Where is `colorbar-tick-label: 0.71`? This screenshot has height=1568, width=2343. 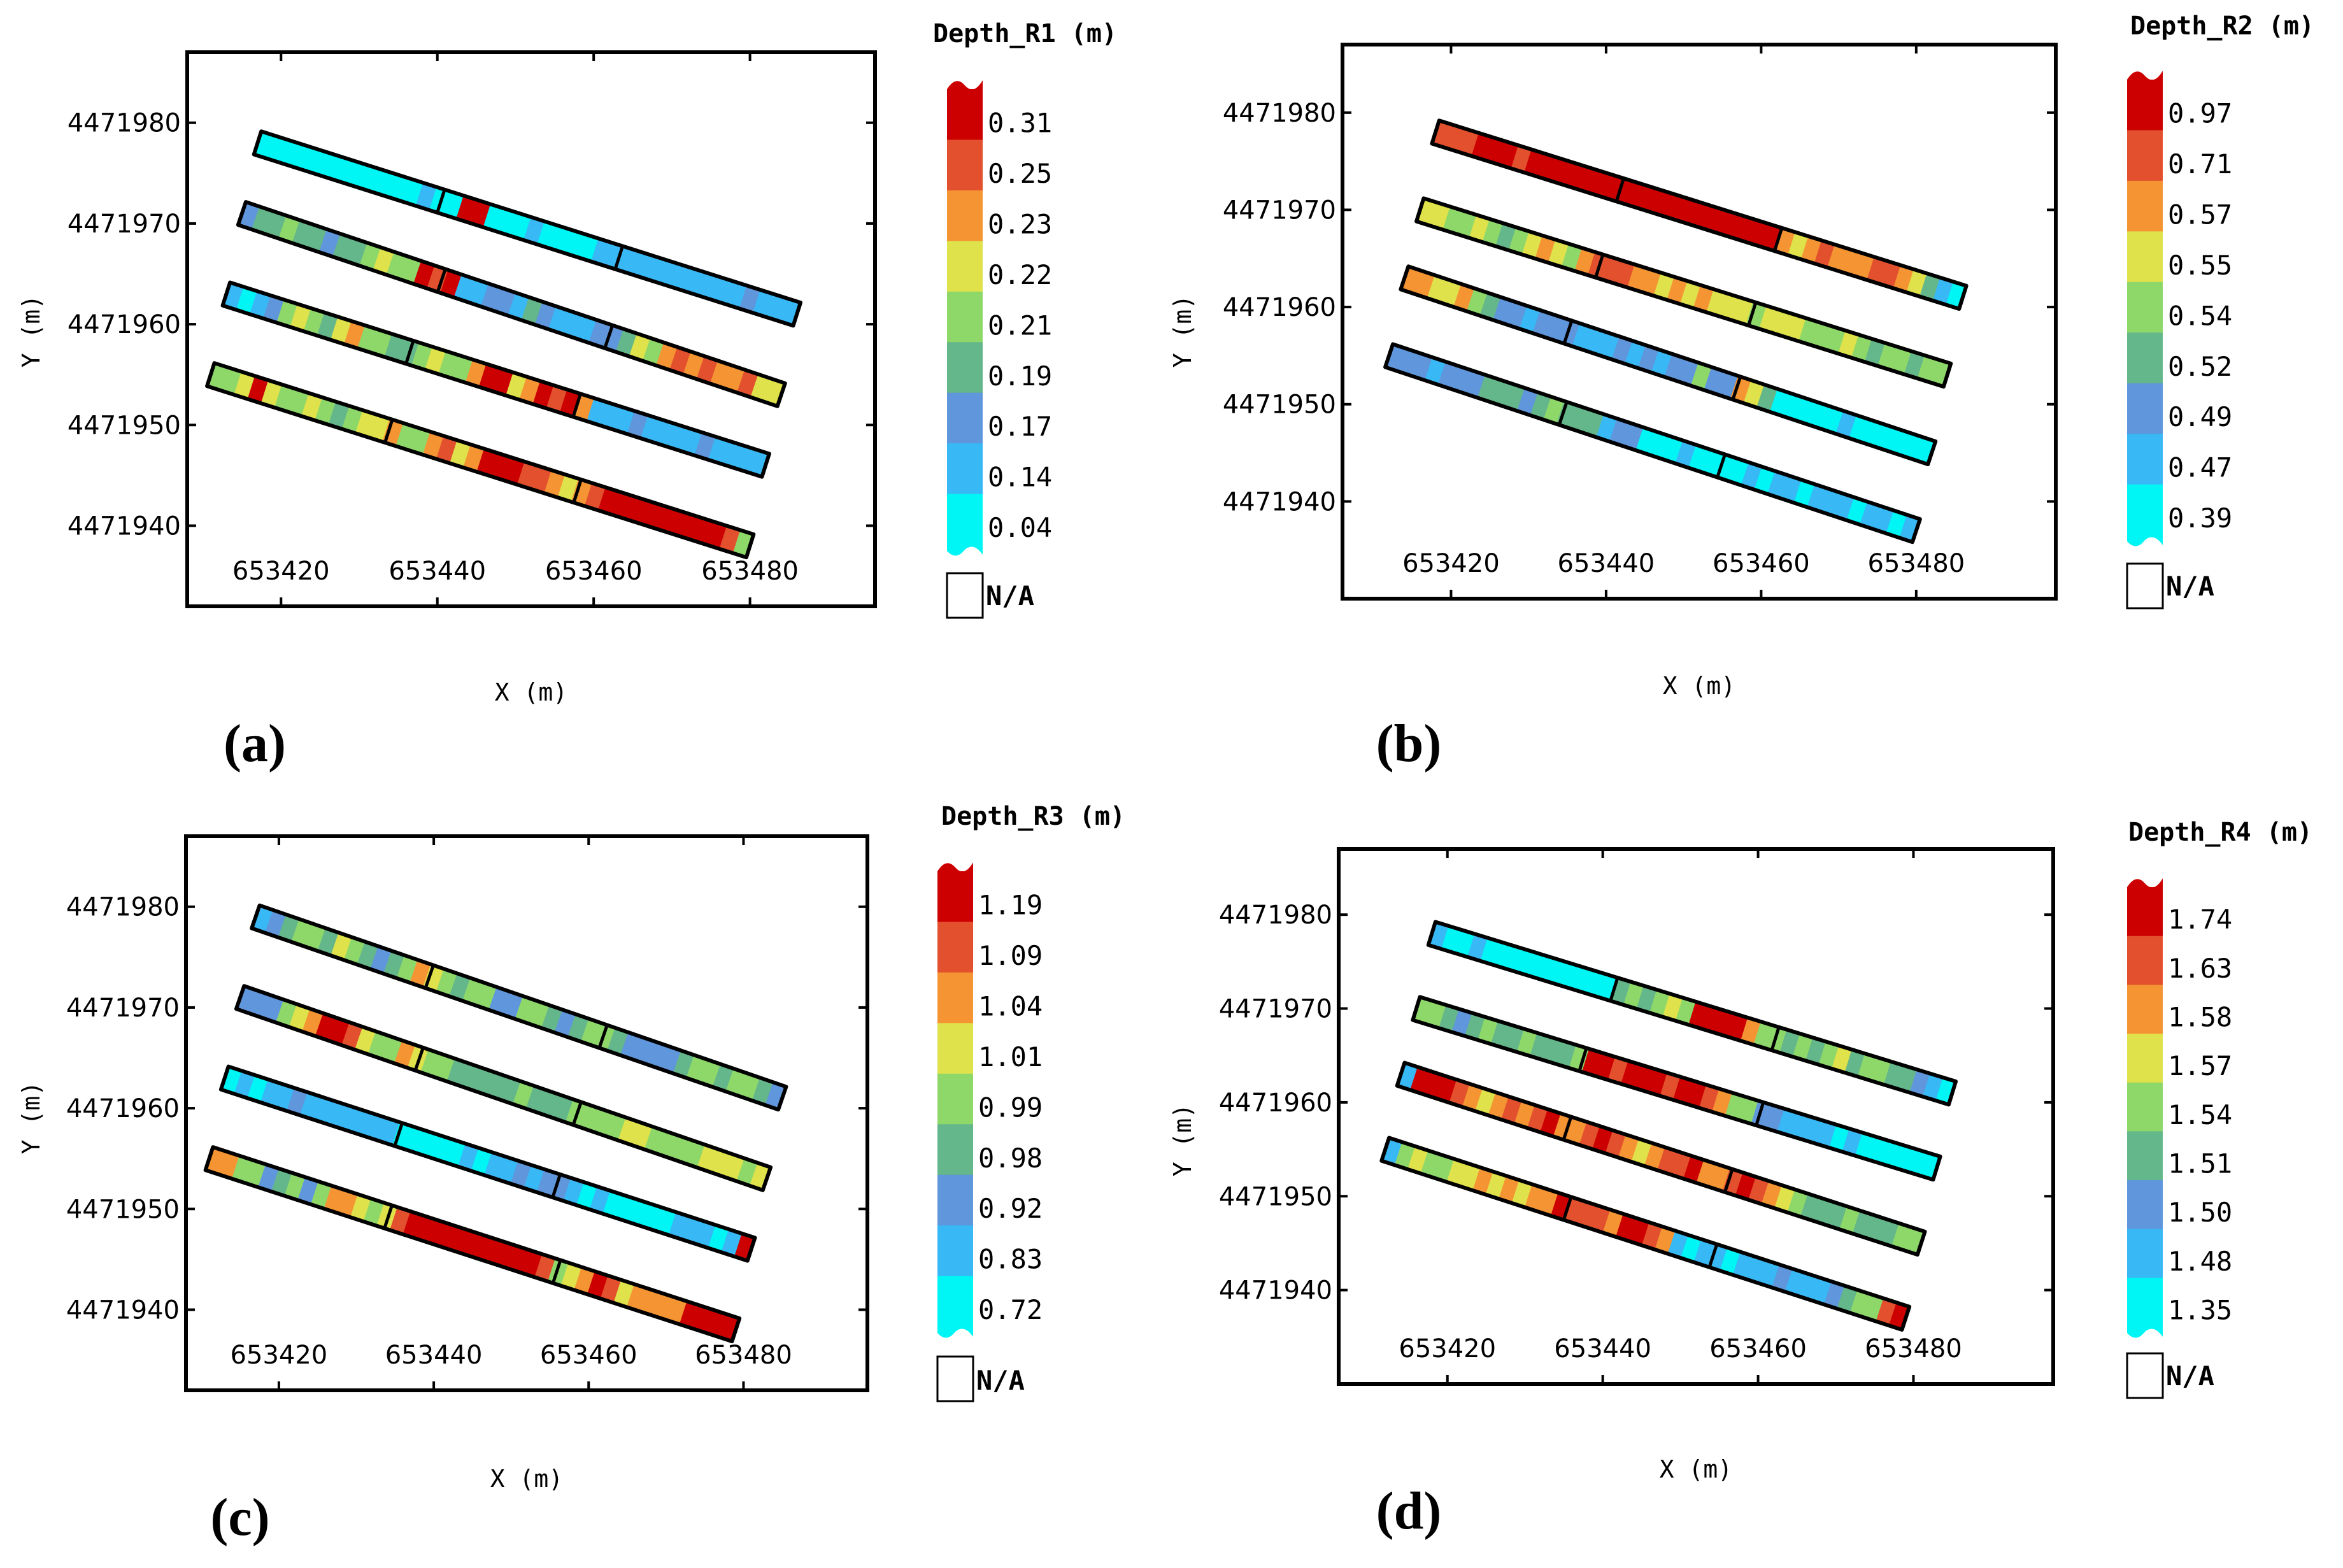
colorbar-tick-label: 0.71 is located at coordinates (2200, 164).